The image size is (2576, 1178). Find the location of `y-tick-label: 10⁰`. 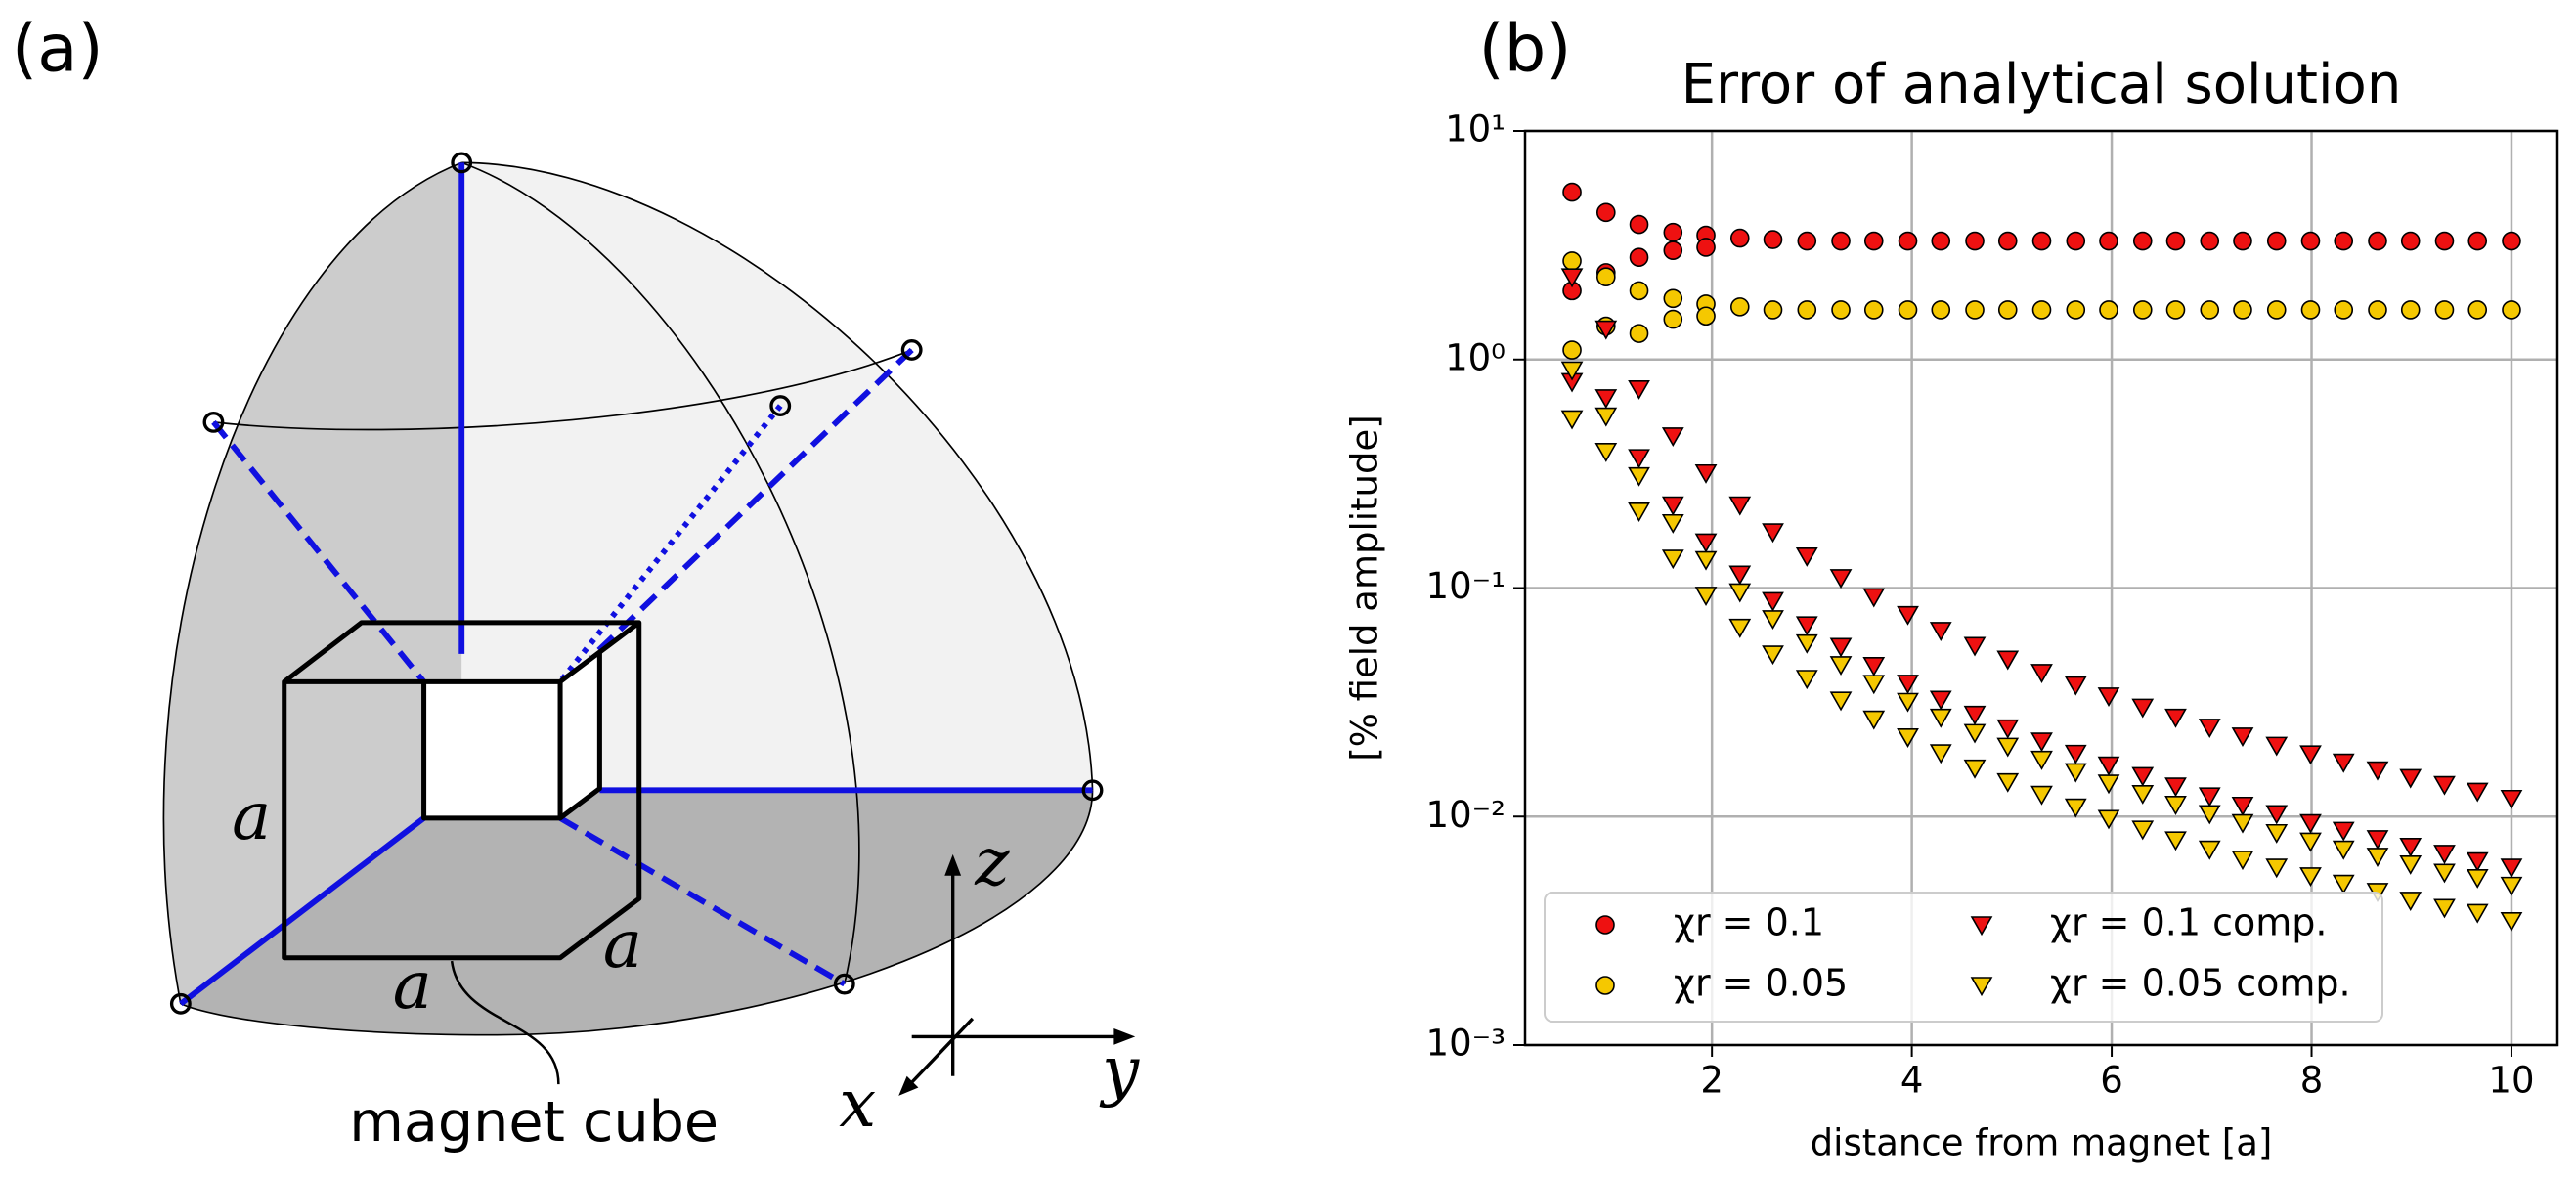

y-tick-label: 10⁰ is located at coordinates (1476, 357).